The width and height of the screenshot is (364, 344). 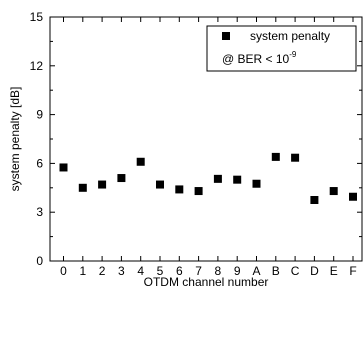 What do you see at coordinates (15, 139) in the screenshot?
I see `y-axis-title: system penalty [dB]` at bounding box center [15, 139].